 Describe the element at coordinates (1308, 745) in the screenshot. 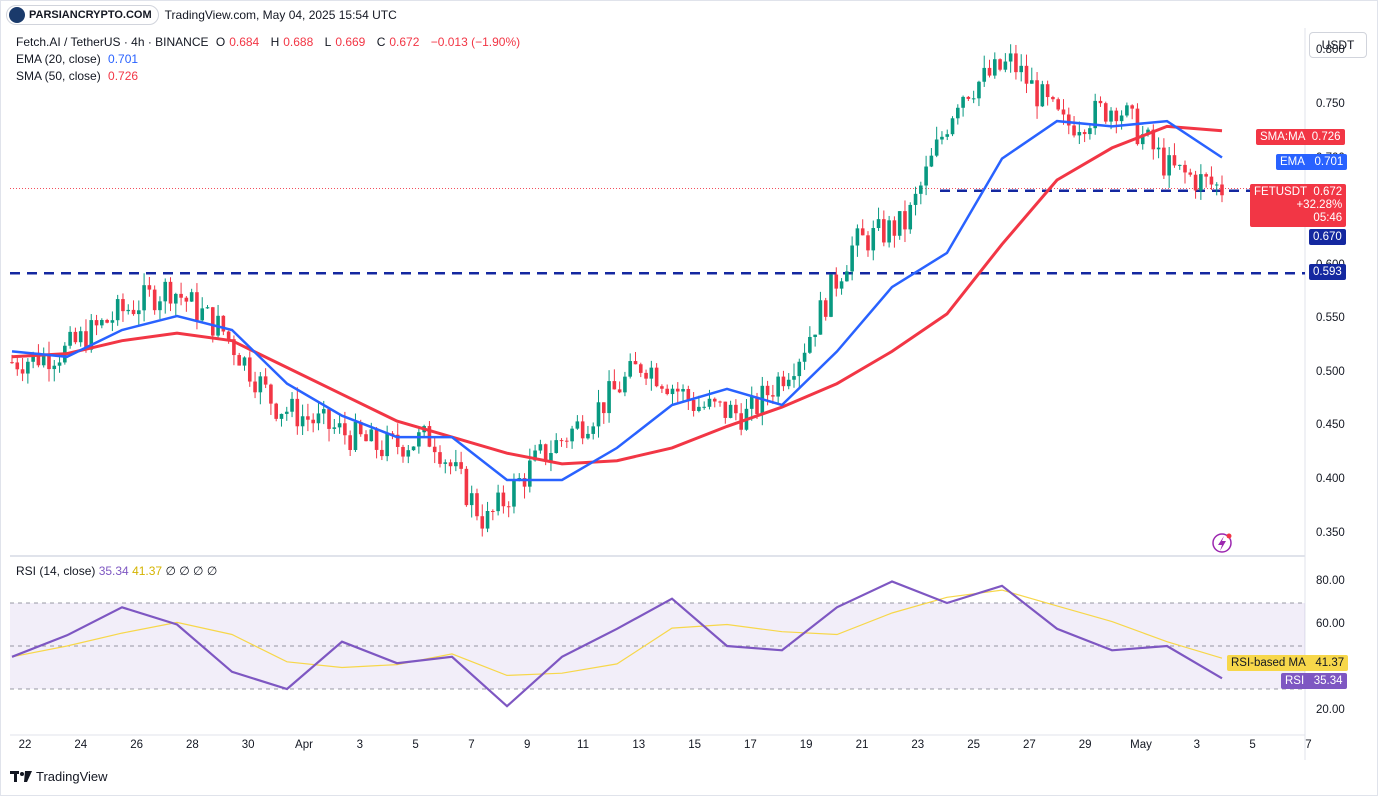

I see `time-tick-label: 7` at that location.